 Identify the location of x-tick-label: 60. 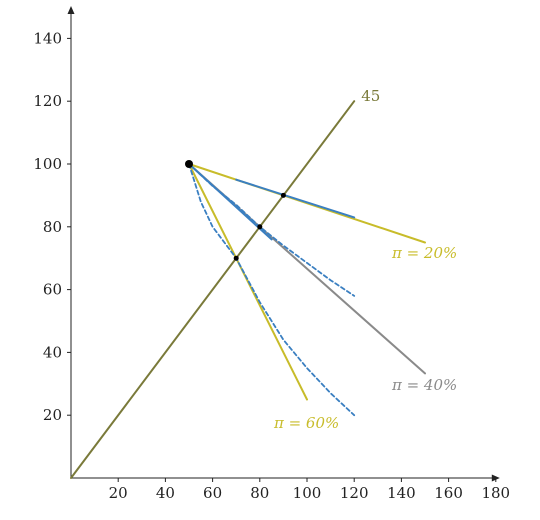
(212, 493).